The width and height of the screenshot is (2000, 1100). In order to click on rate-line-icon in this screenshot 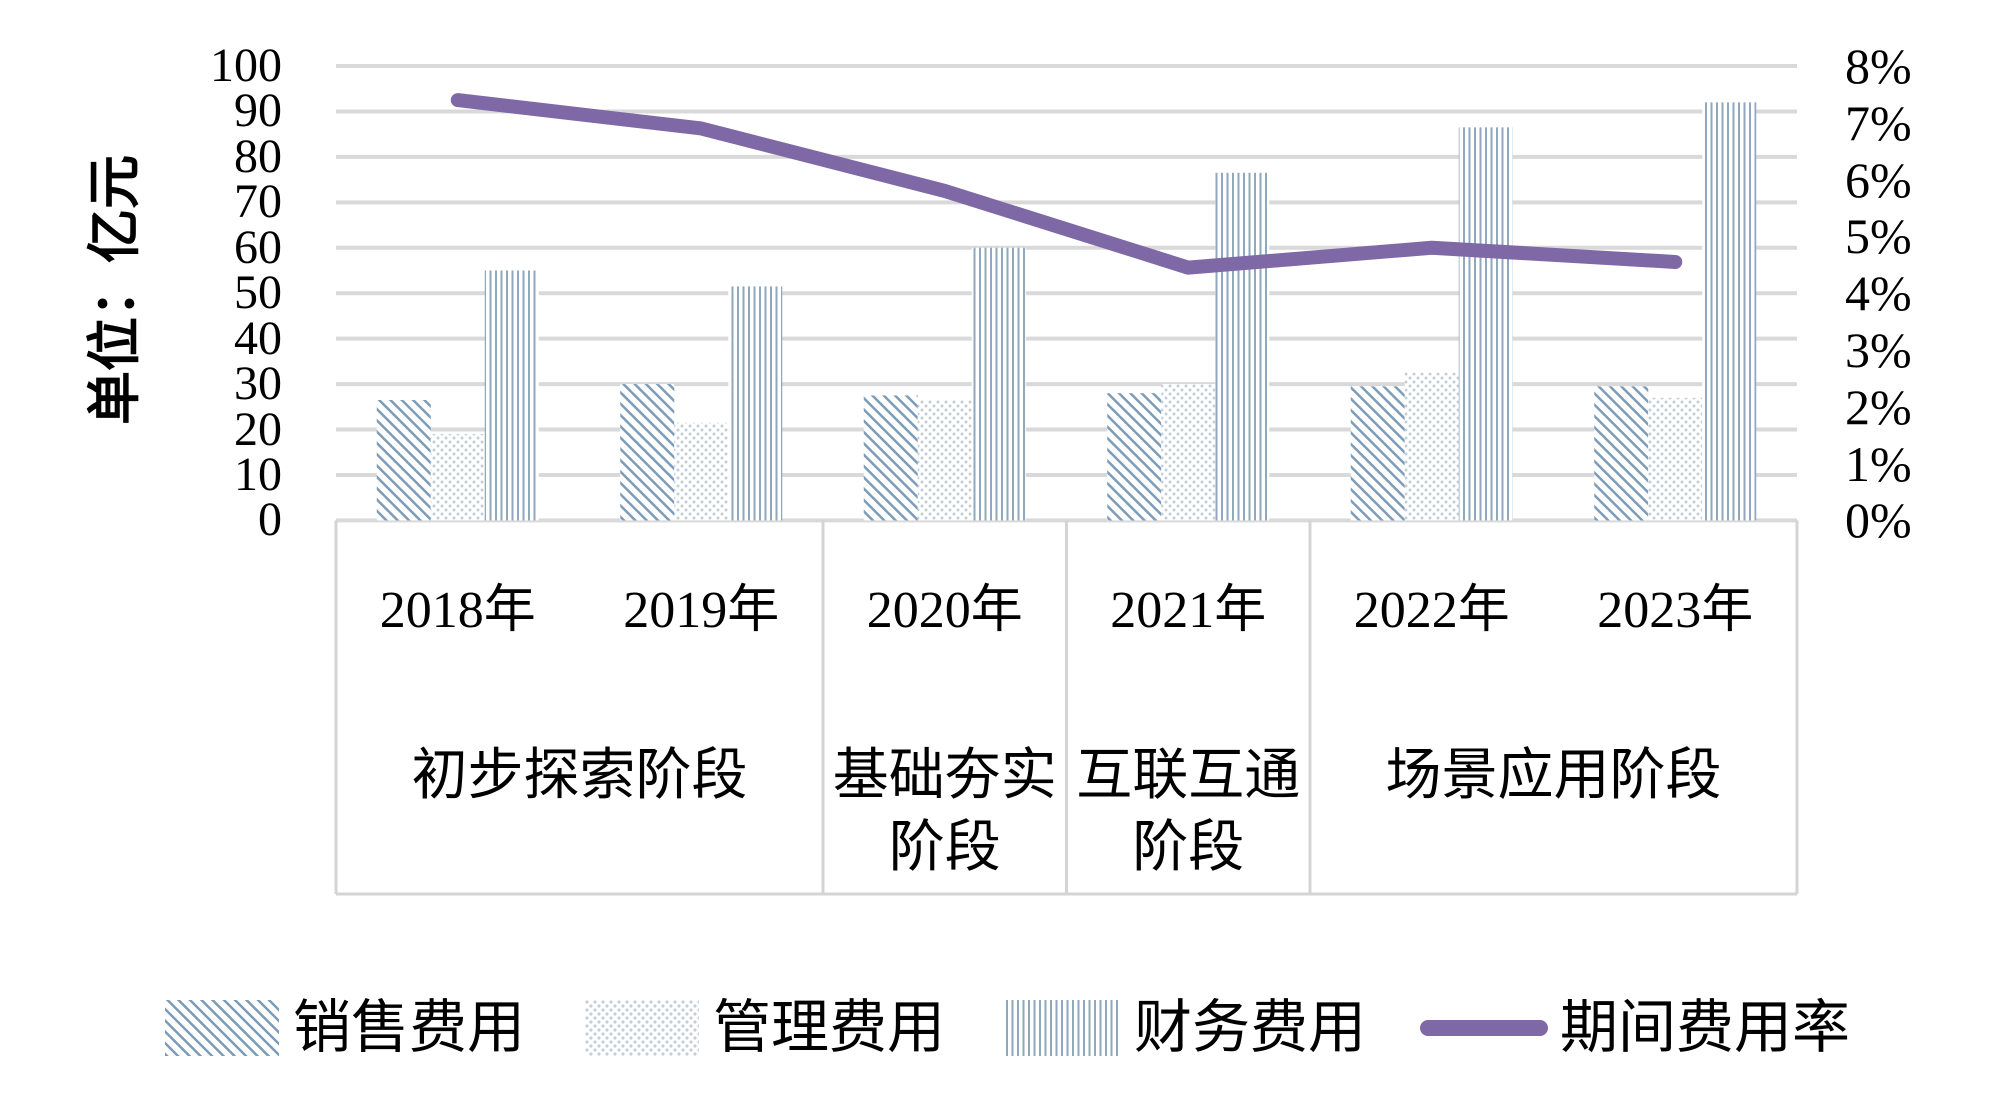, I will do `click(1484, 1028)`.